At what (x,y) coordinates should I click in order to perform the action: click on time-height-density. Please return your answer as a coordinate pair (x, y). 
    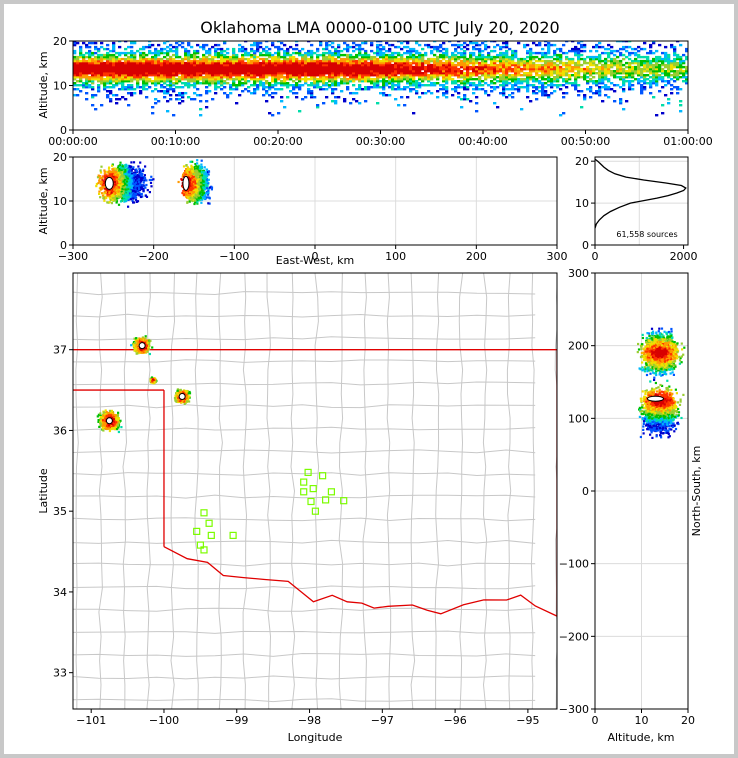
    Looking at the image, I should click on (380, 79).